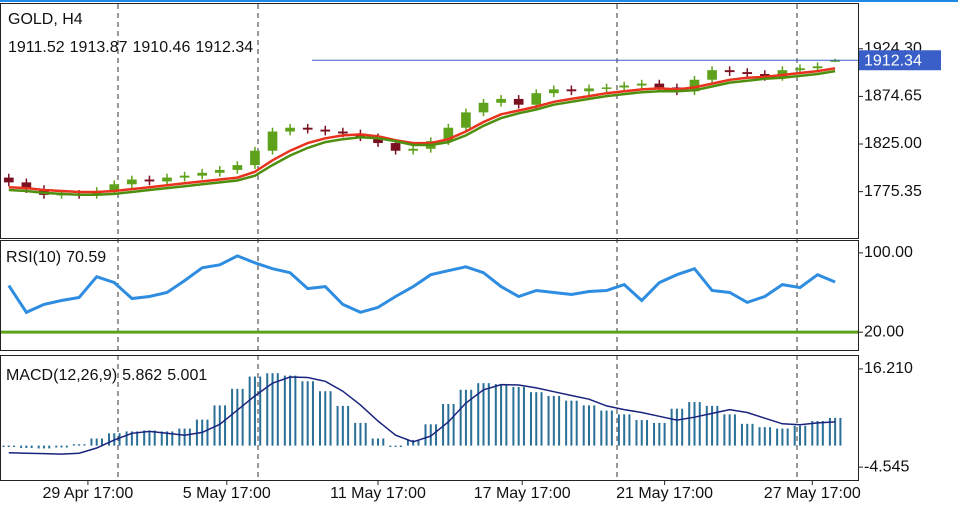  Describe the element at coordinates (522, 493) in the screenshot. I see `x-tick-label: 17 May 17:00` at that location.